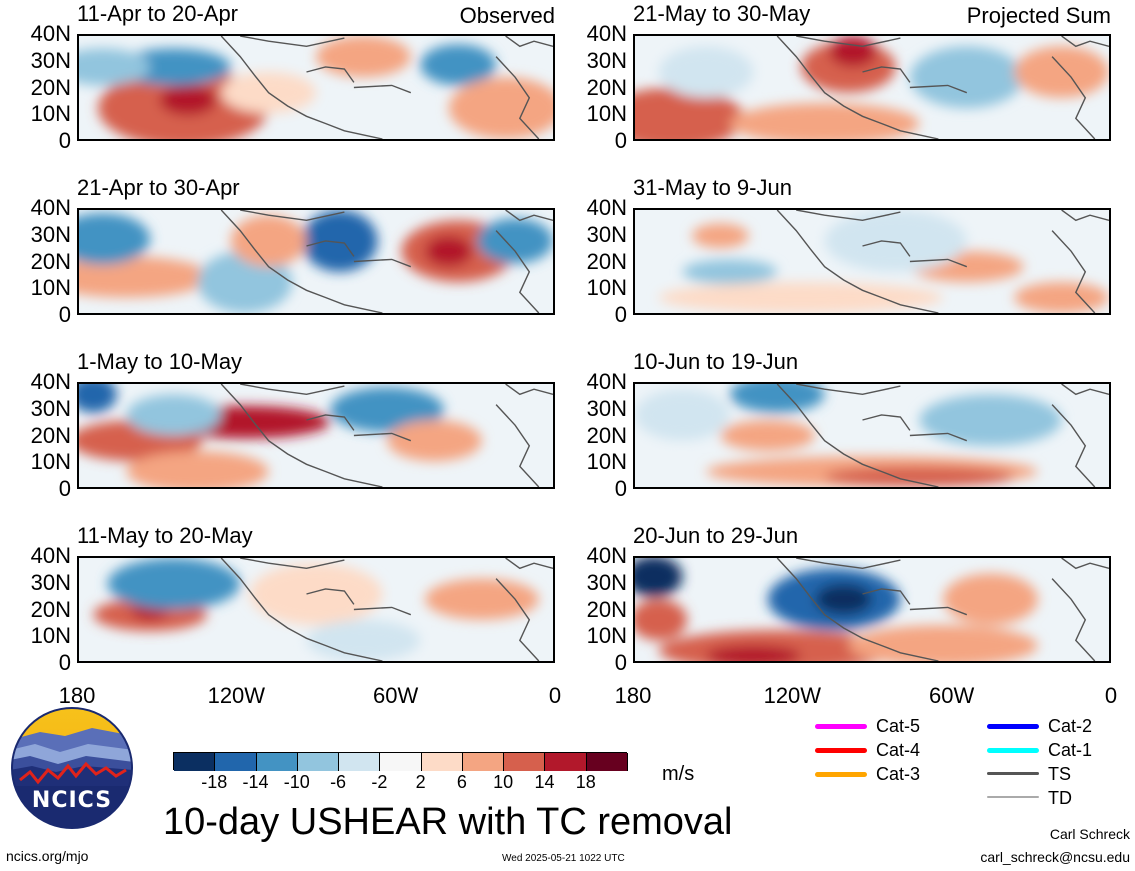  Describe the element at coordinates (448, 822) in the screenshot. I see `main-title: 10-day USHEAR with TC removal` at that location.